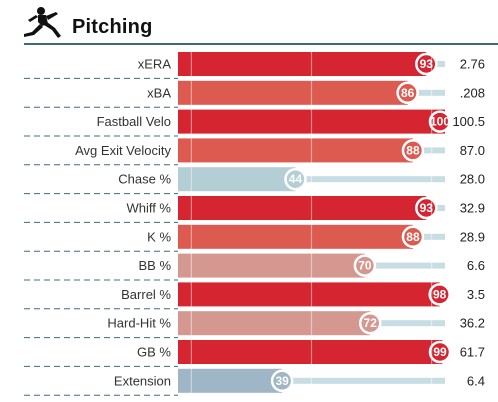 This screenshot has height=402, width=498. I want to click on percentile-value: 86, so click(408, 93).